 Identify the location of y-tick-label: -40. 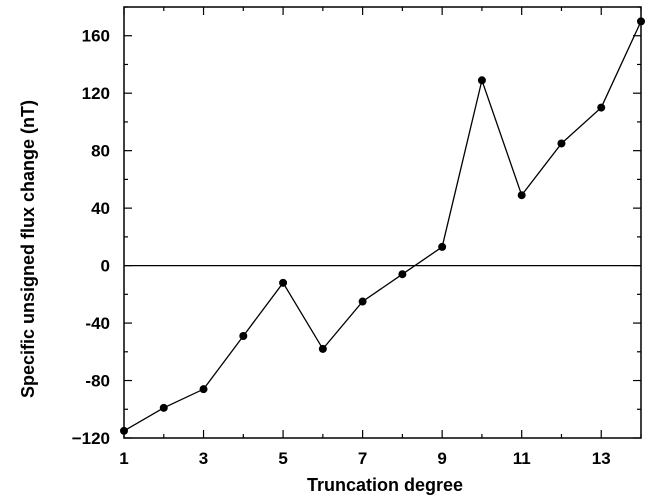
(97, 323).